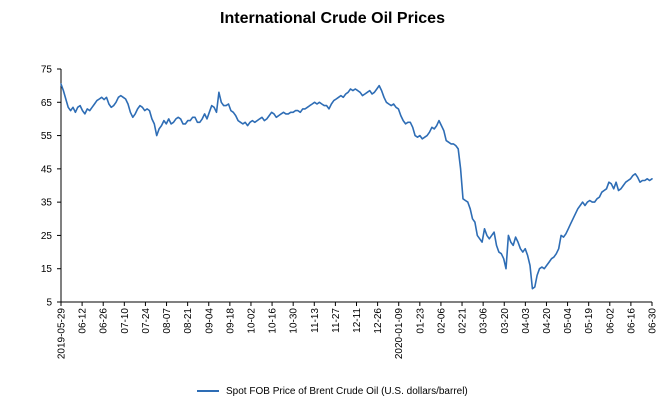 This screenshot has width=665, height=418. Describe the element at coordinates (47, 169) in the screenshot. I see `y-tick-label: 45` at that location.